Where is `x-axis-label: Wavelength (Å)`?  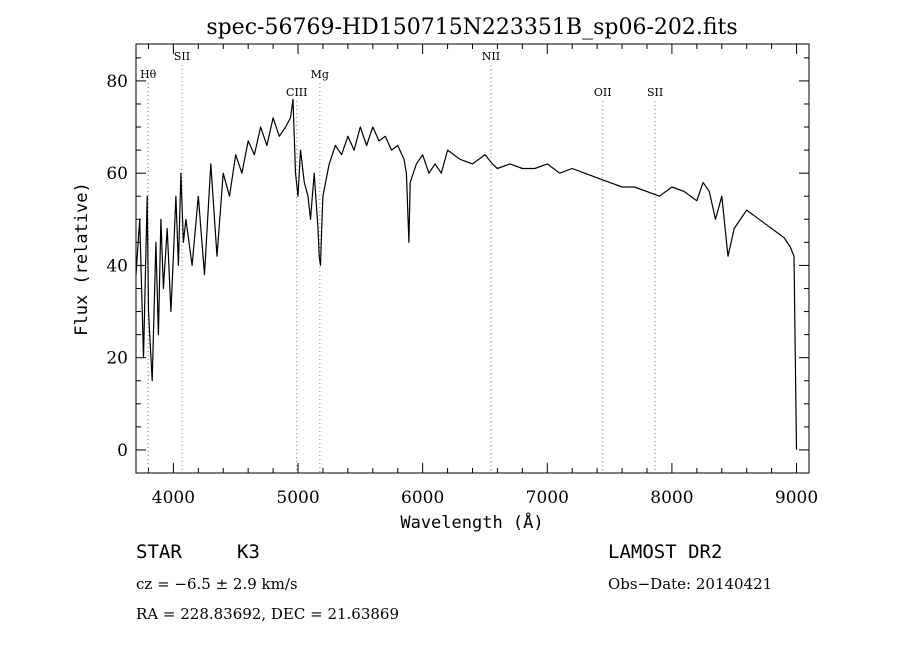
x-axis-label: Wavelength (Å) is located at coordinates (471, 522).